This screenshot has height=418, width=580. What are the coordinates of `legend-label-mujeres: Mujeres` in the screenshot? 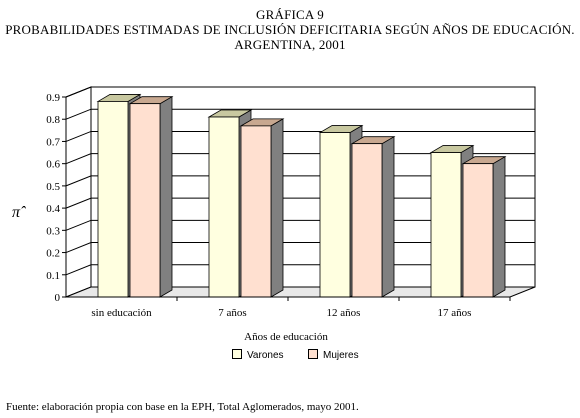 It's located at (341, 355).